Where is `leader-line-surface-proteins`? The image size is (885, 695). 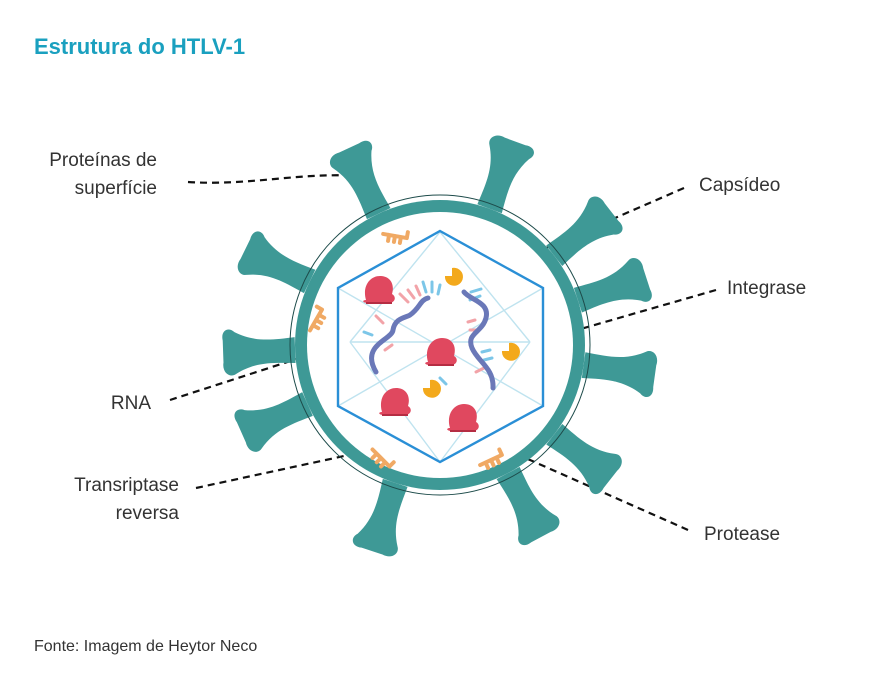 leader-line-surface-proteins is located at coordinates (273, 179).